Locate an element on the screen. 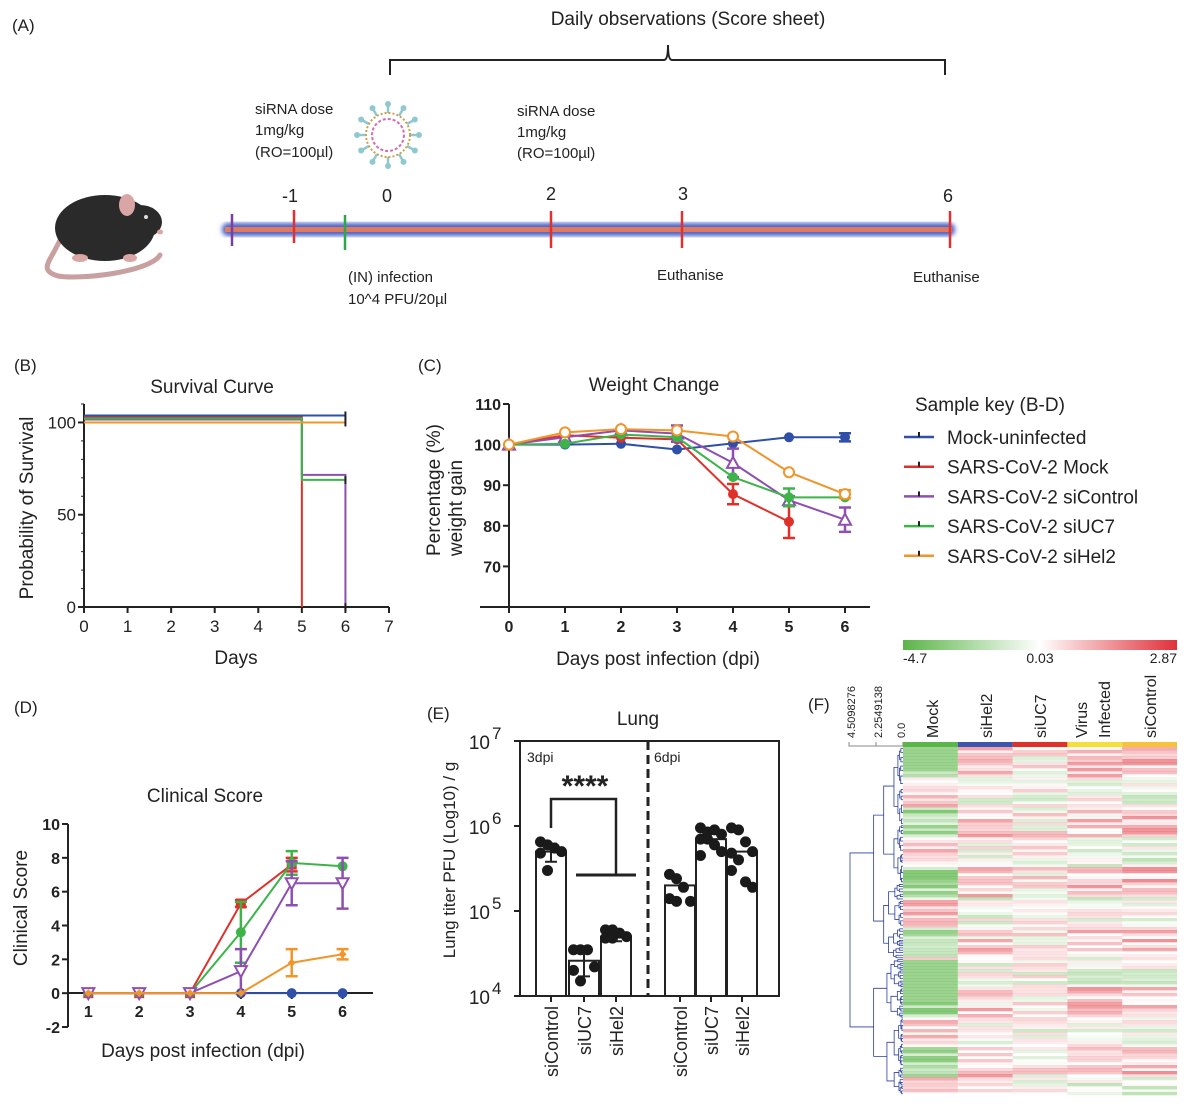 The image size is (1200, 1105). dendrogram-scale-mid: 2.2549138 is located at coordinates (879, 712).